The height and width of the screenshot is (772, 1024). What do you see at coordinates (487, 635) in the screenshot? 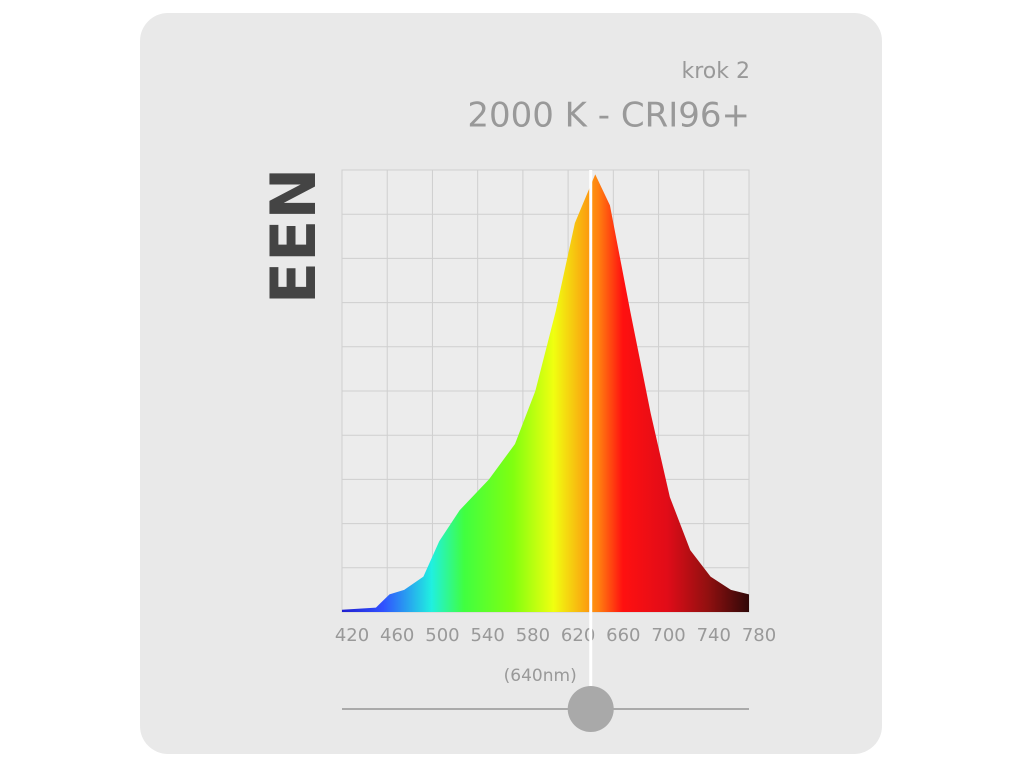
I see `x-tick-label: 540` at bounding box center [487, 635].